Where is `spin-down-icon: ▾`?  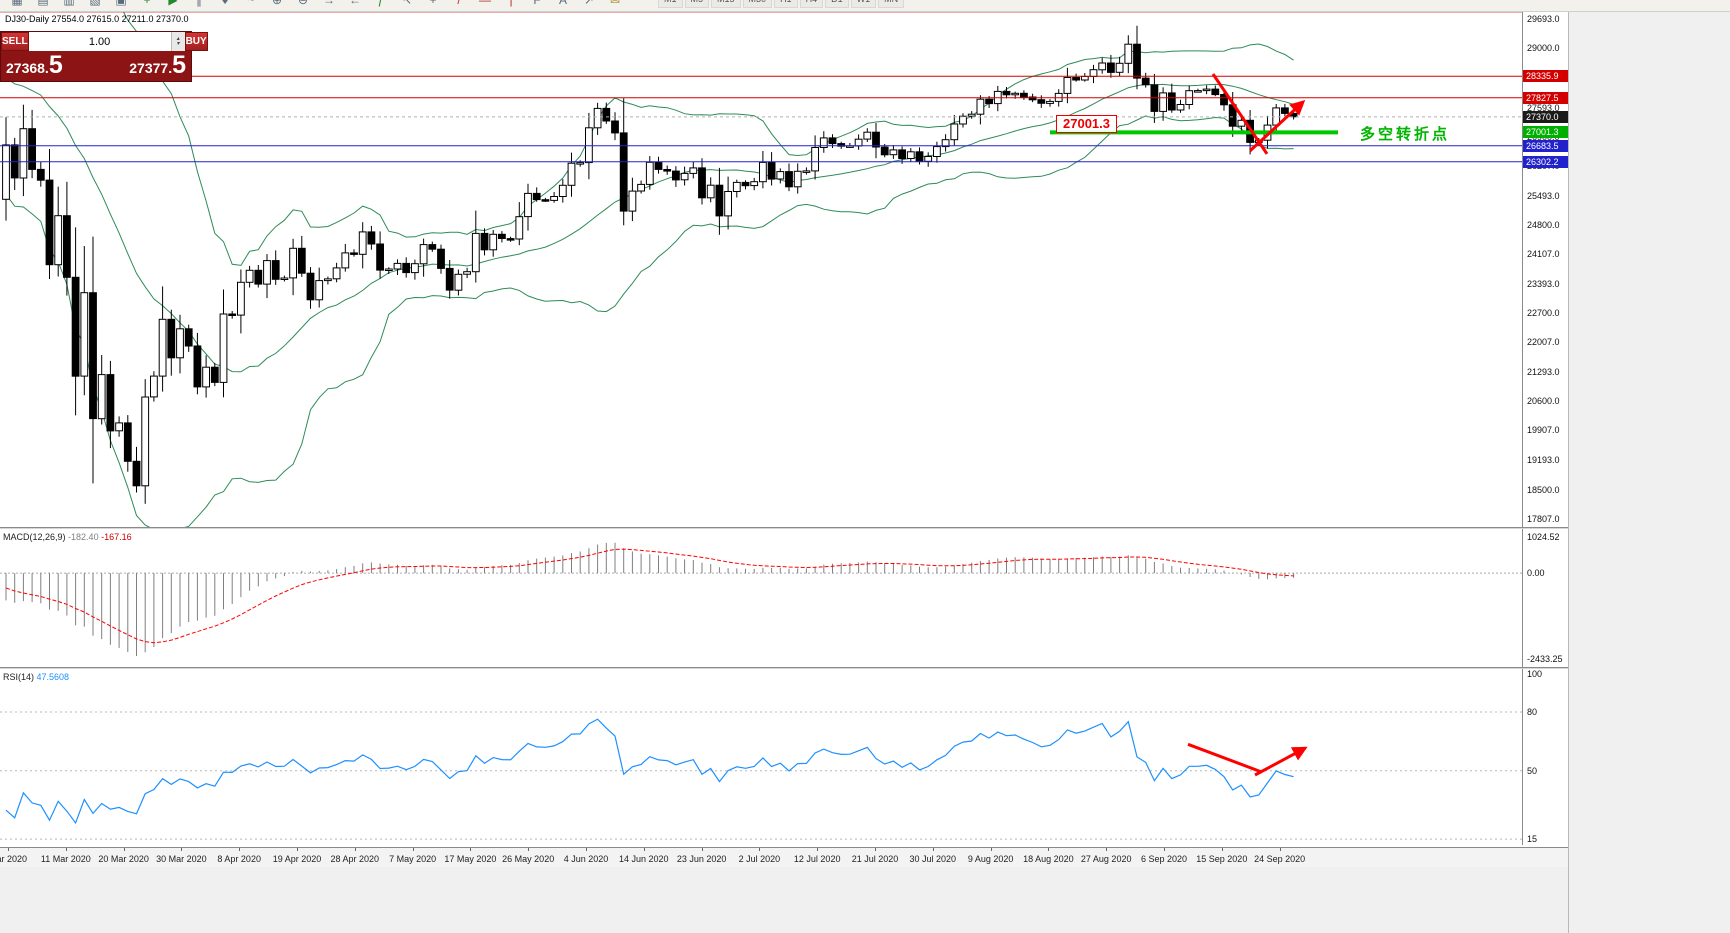 spin-down-icon: ▾ is located at coordinates (178, 43).